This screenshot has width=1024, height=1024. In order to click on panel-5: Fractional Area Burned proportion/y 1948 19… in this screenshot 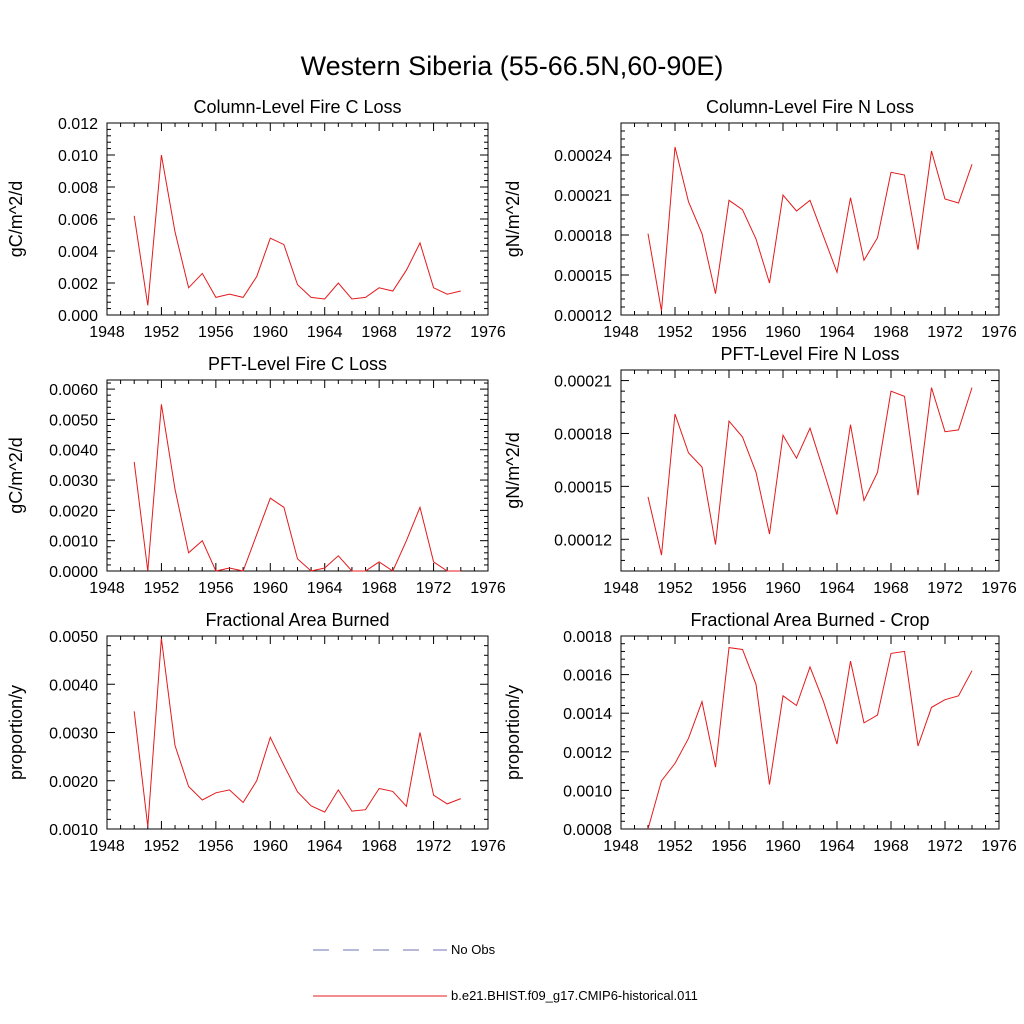, I will do `click(256, 732)`.